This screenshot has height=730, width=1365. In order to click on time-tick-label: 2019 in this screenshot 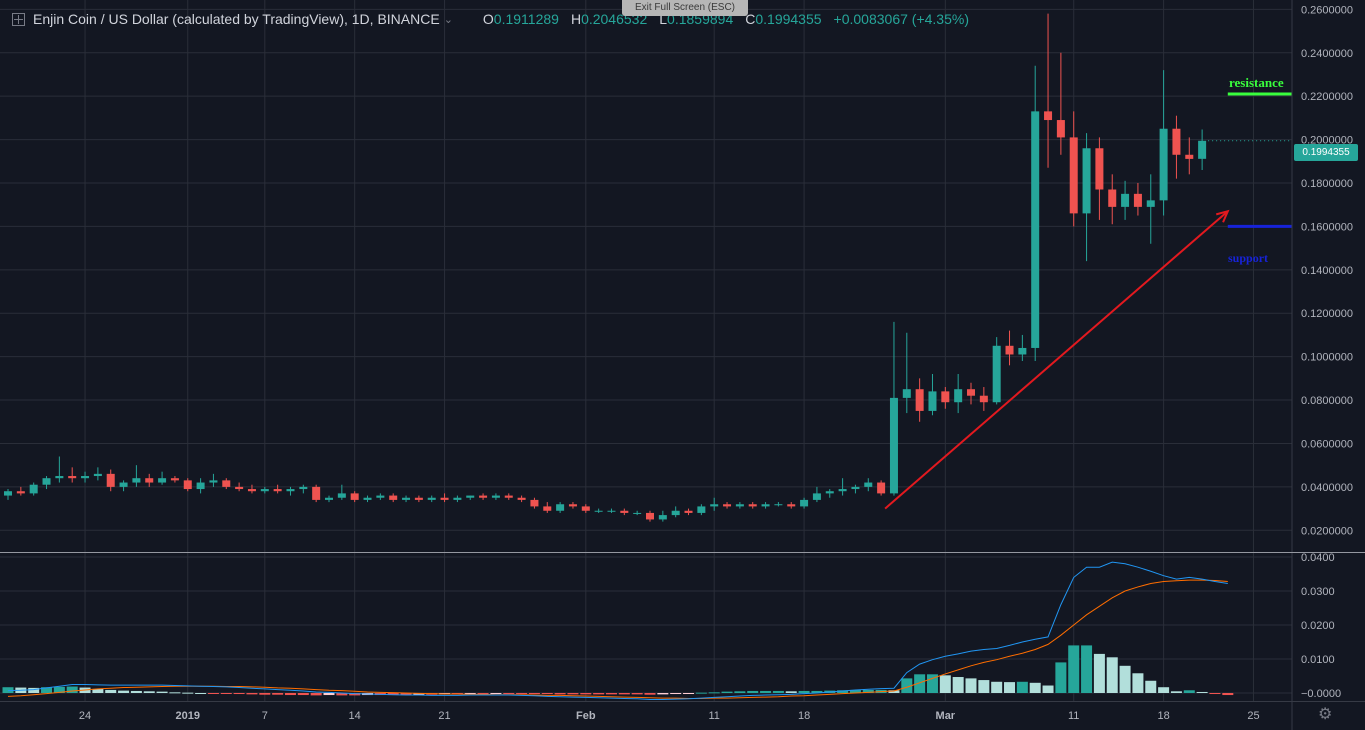, I will do `click(188, 716)`.